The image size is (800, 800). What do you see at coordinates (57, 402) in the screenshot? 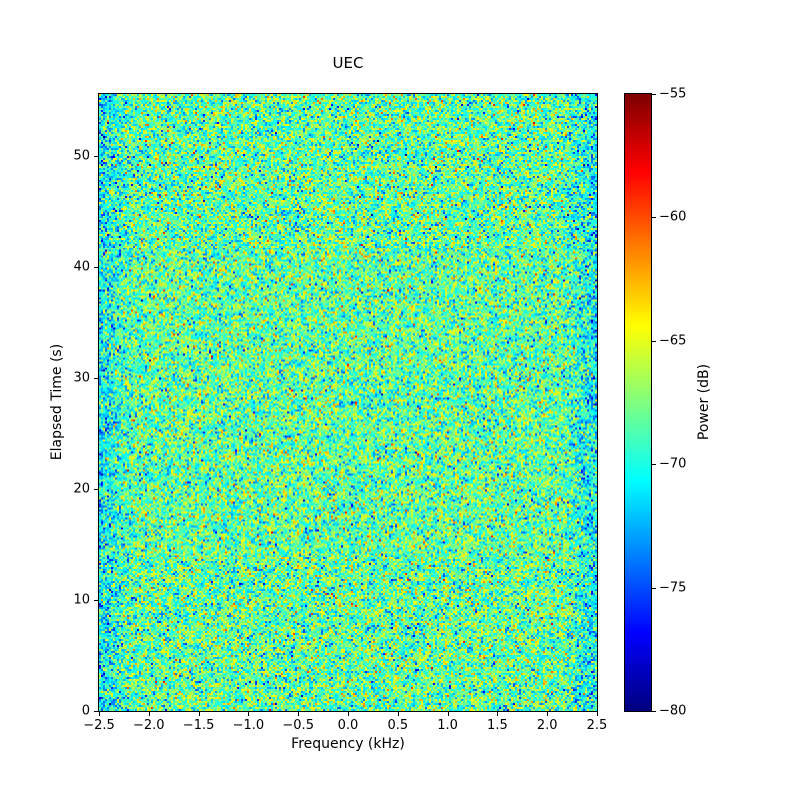
I see `y-axis-label: Elapsed Time (s)` at bounding box center [57, 402].